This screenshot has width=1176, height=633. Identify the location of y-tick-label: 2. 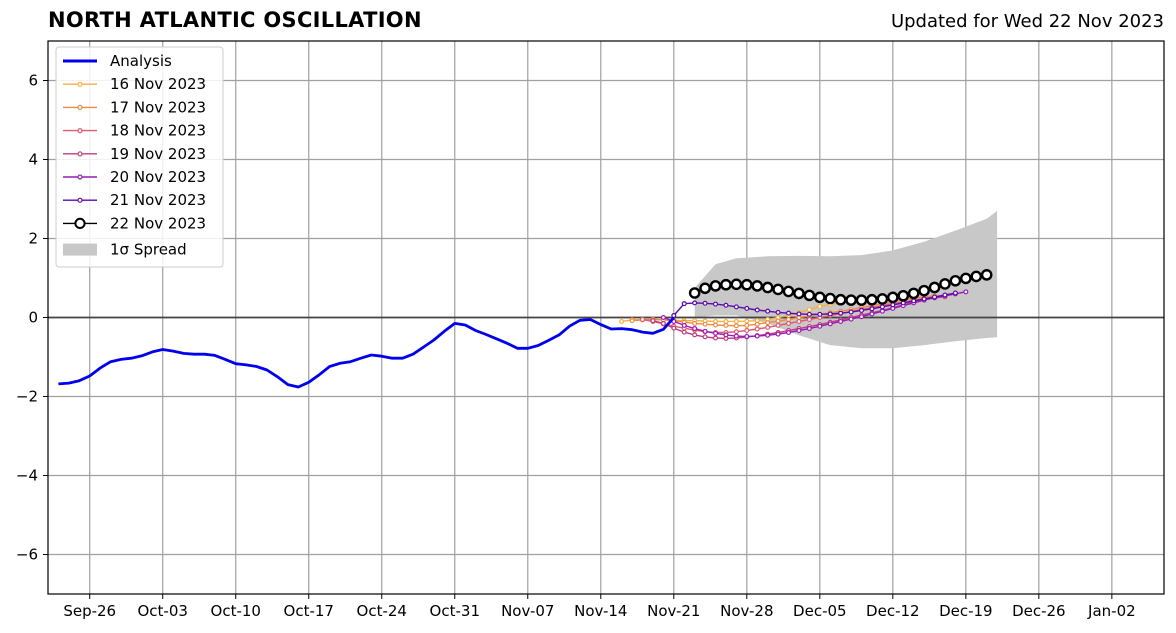
(33, 239).